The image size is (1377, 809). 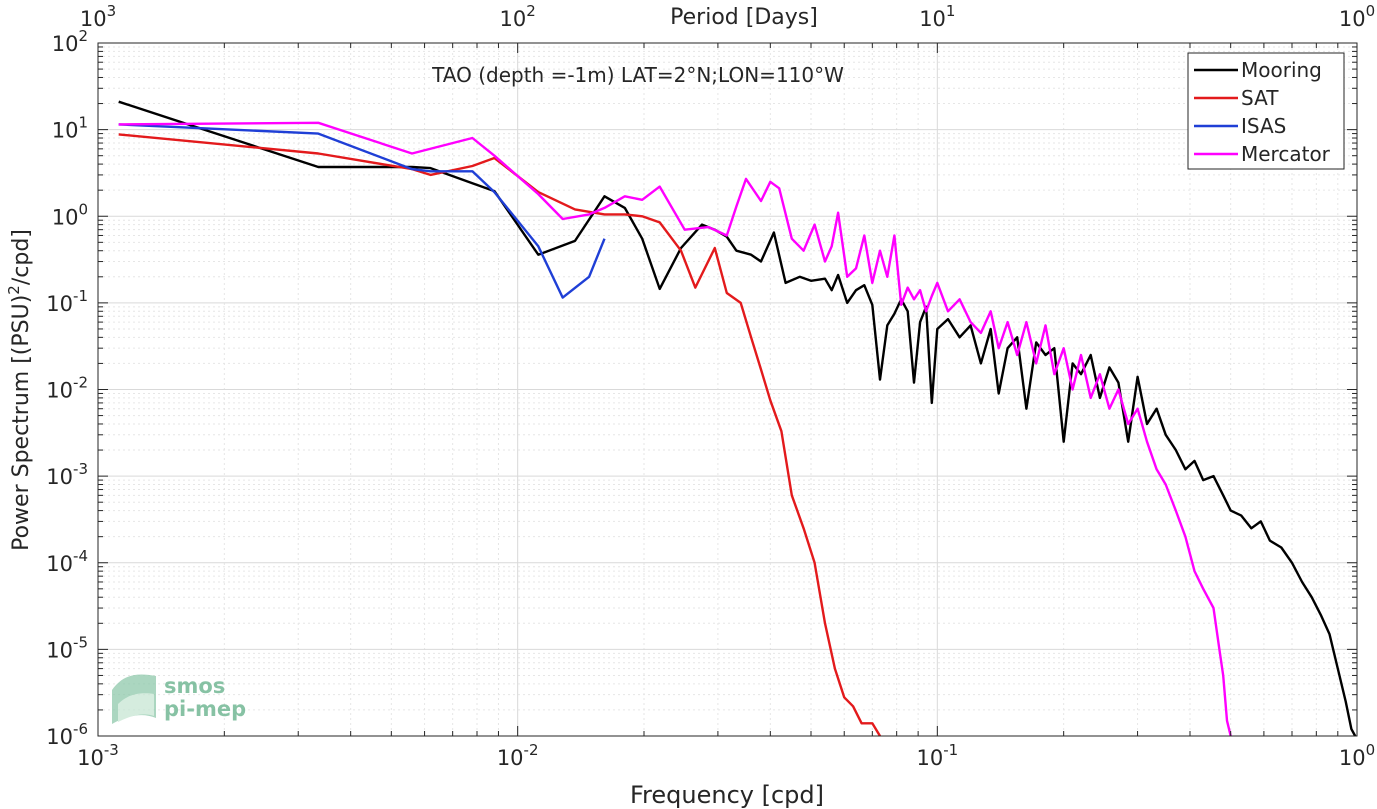 What do you see at coordinates (937, 755) in the screenshot?
I see `x-tick-label: 10⁻¹` at bounding box center [937, 755].